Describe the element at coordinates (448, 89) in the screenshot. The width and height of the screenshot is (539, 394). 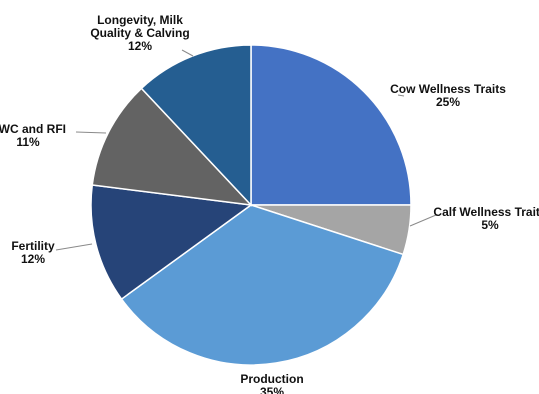
I see `slice-name-label: Cow Wellness Traits` at that location.